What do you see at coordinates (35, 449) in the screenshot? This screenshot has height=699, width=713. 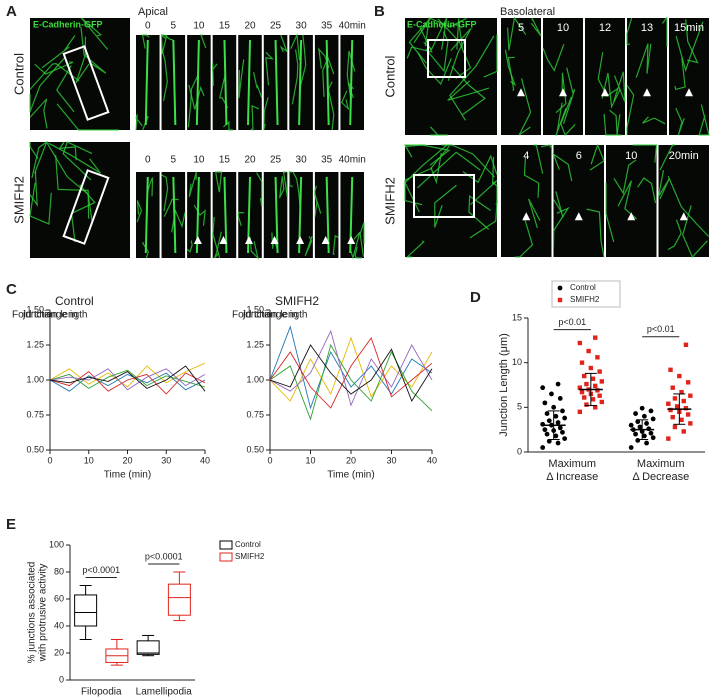 I see `y-tick-label: 0.50` at bounding box center [35, 449].